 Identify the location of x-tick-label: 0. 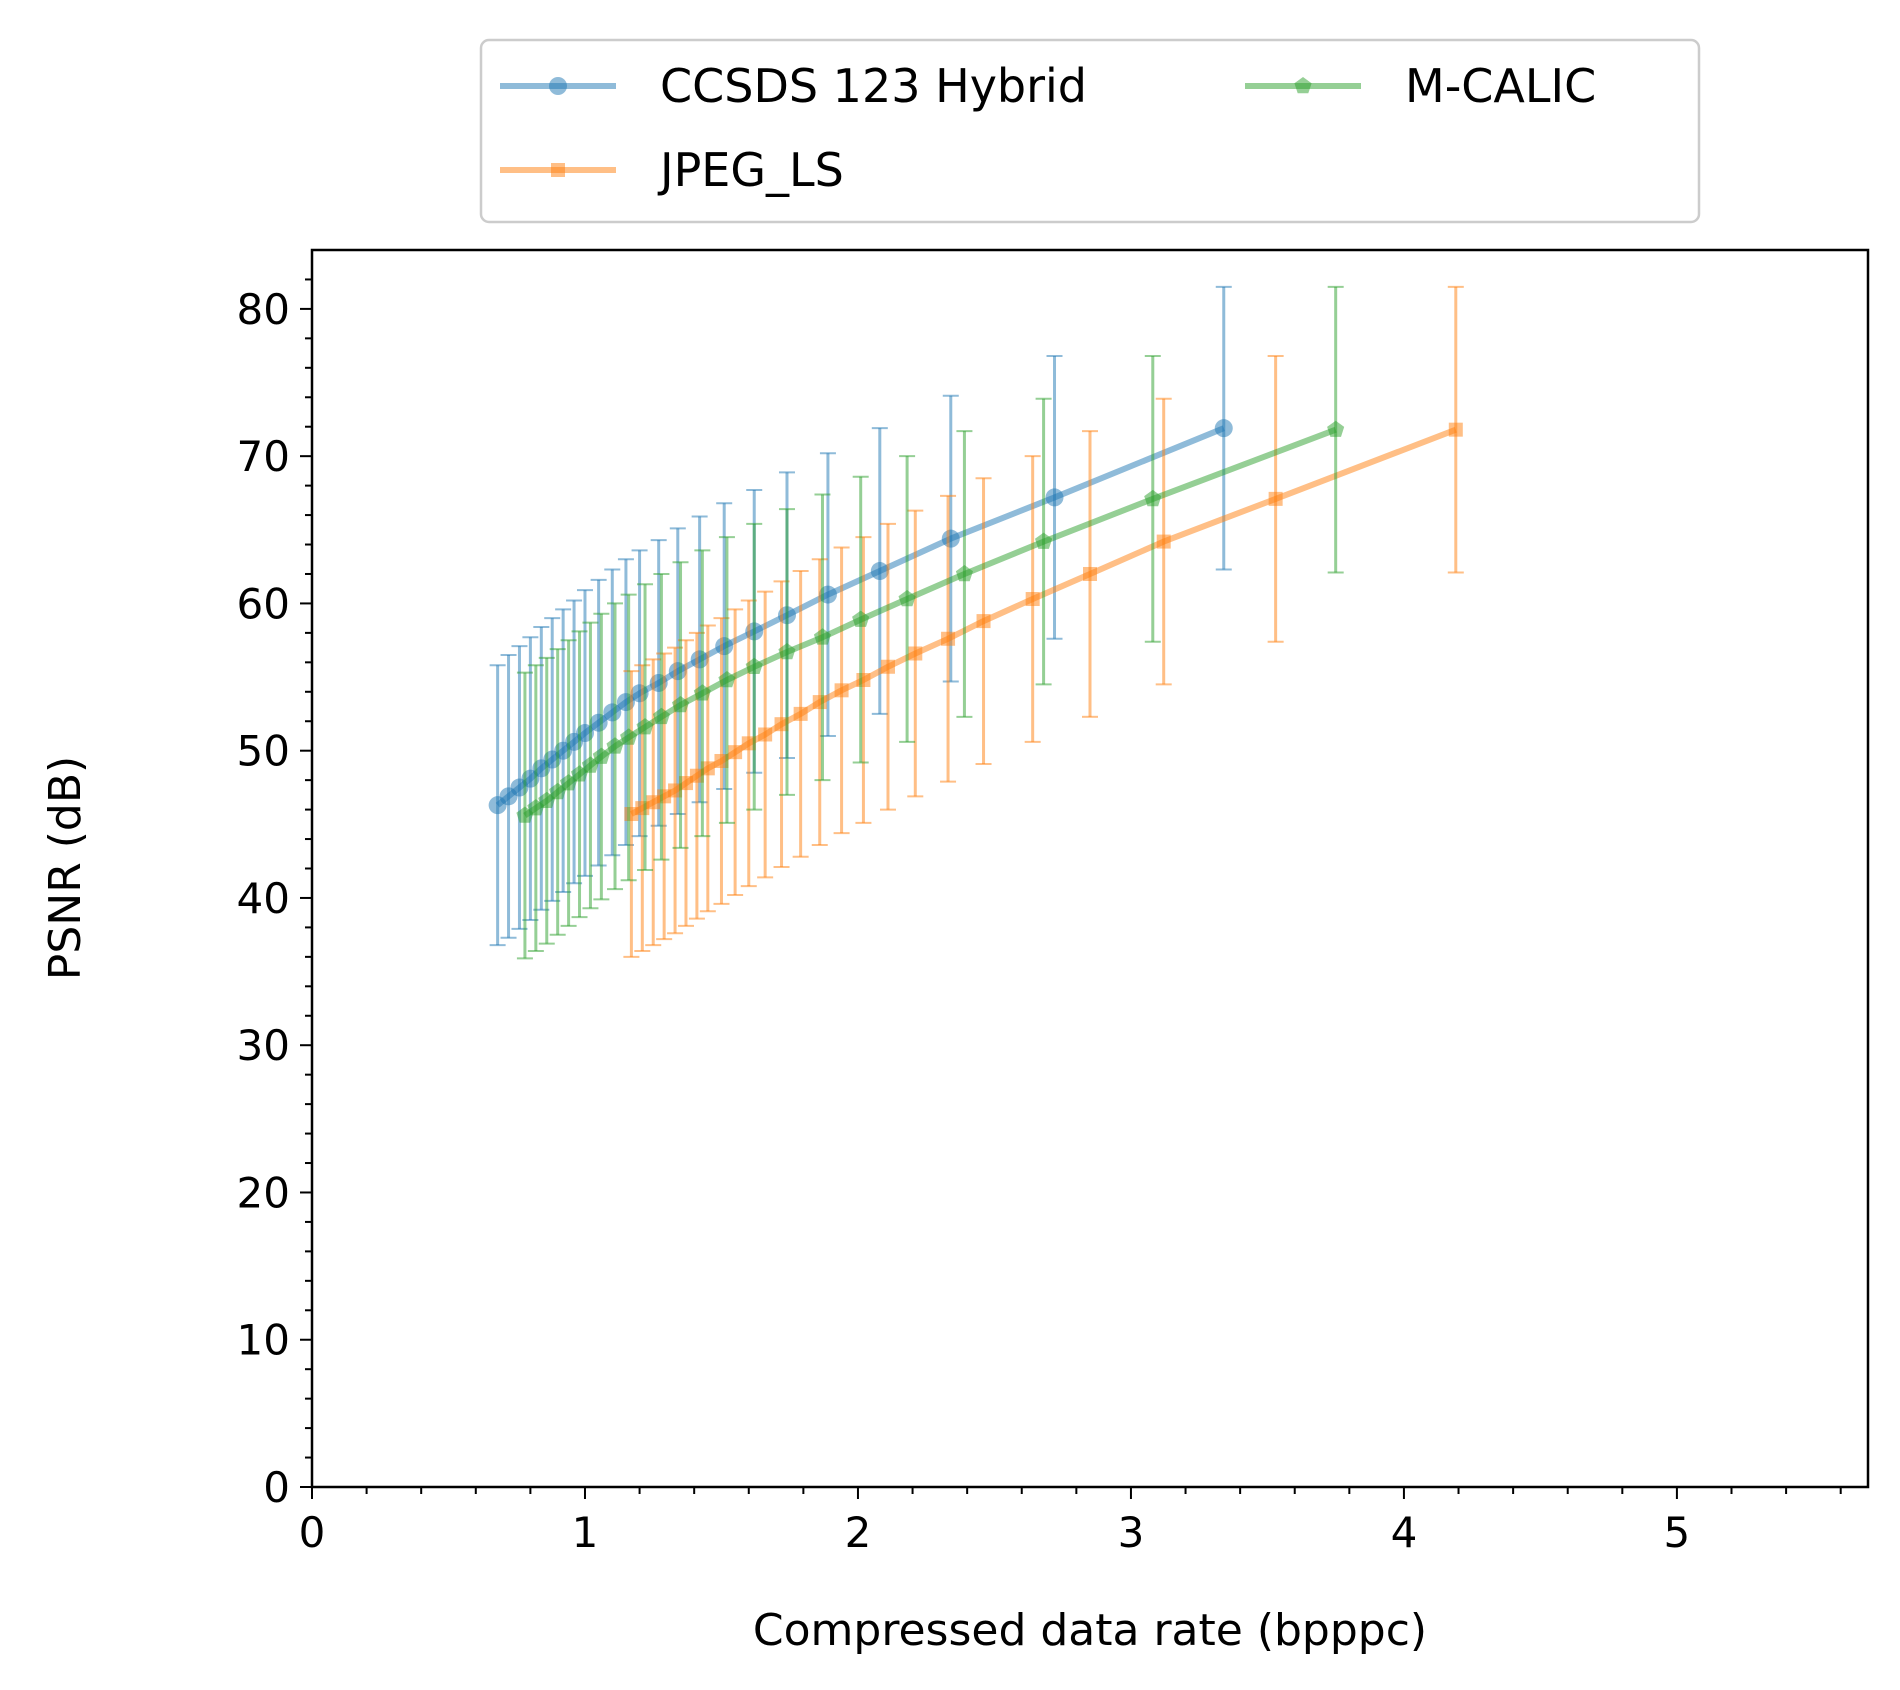
(312, 1532).